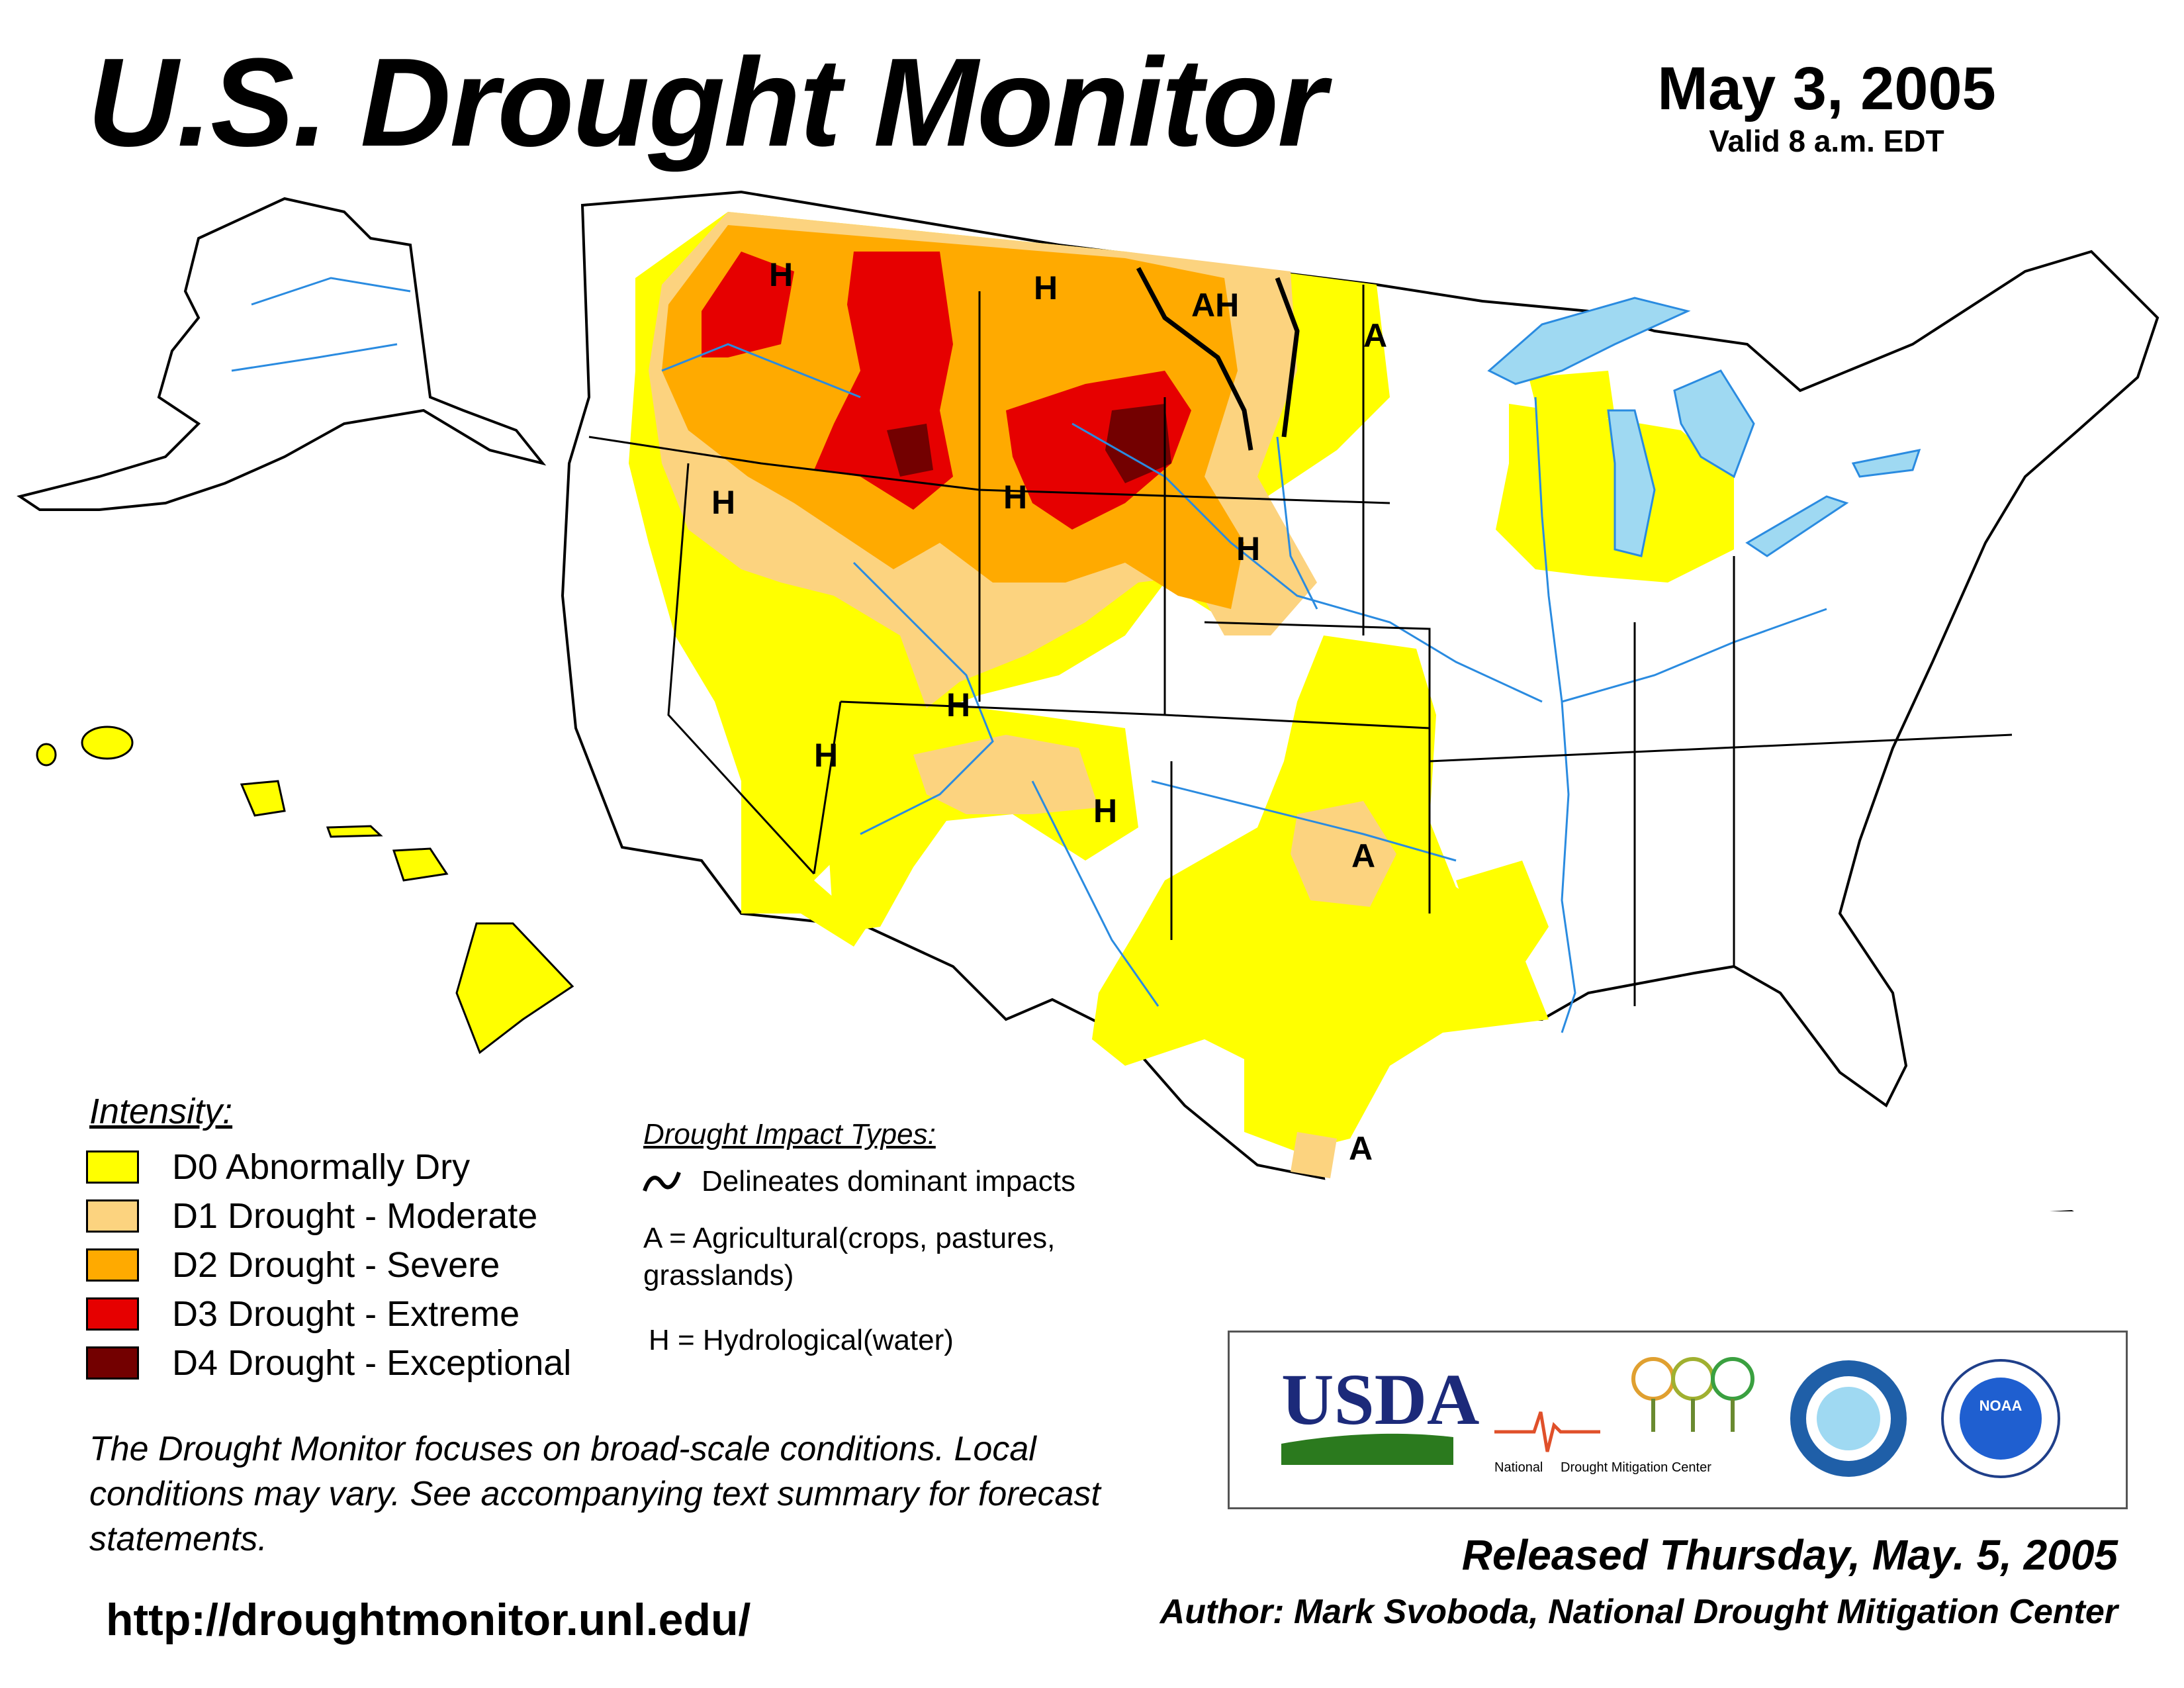  What do you see at coordinates (420, 864) in the screenshot?
I see `hawaii-maui` at bounding box center [420, 864].